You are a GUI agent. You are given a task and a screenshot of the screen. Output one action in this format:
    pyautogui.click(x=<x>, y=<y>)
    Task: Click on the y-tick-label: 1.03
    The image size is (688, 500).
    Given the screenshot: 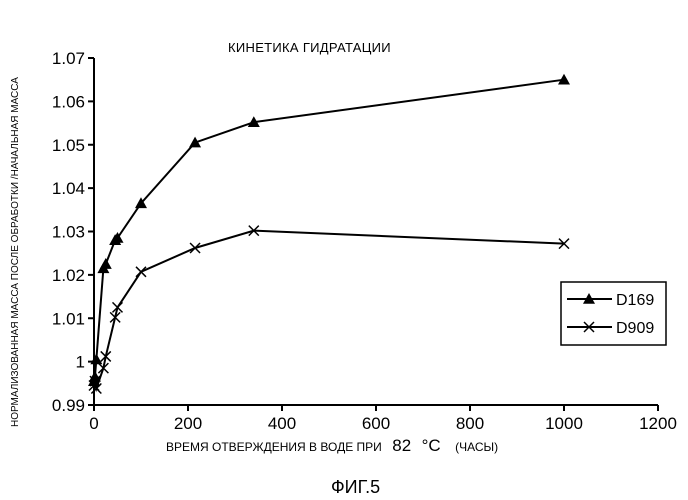 What is the action you would take?
    pyautogui.click(x=68, y=232)
    